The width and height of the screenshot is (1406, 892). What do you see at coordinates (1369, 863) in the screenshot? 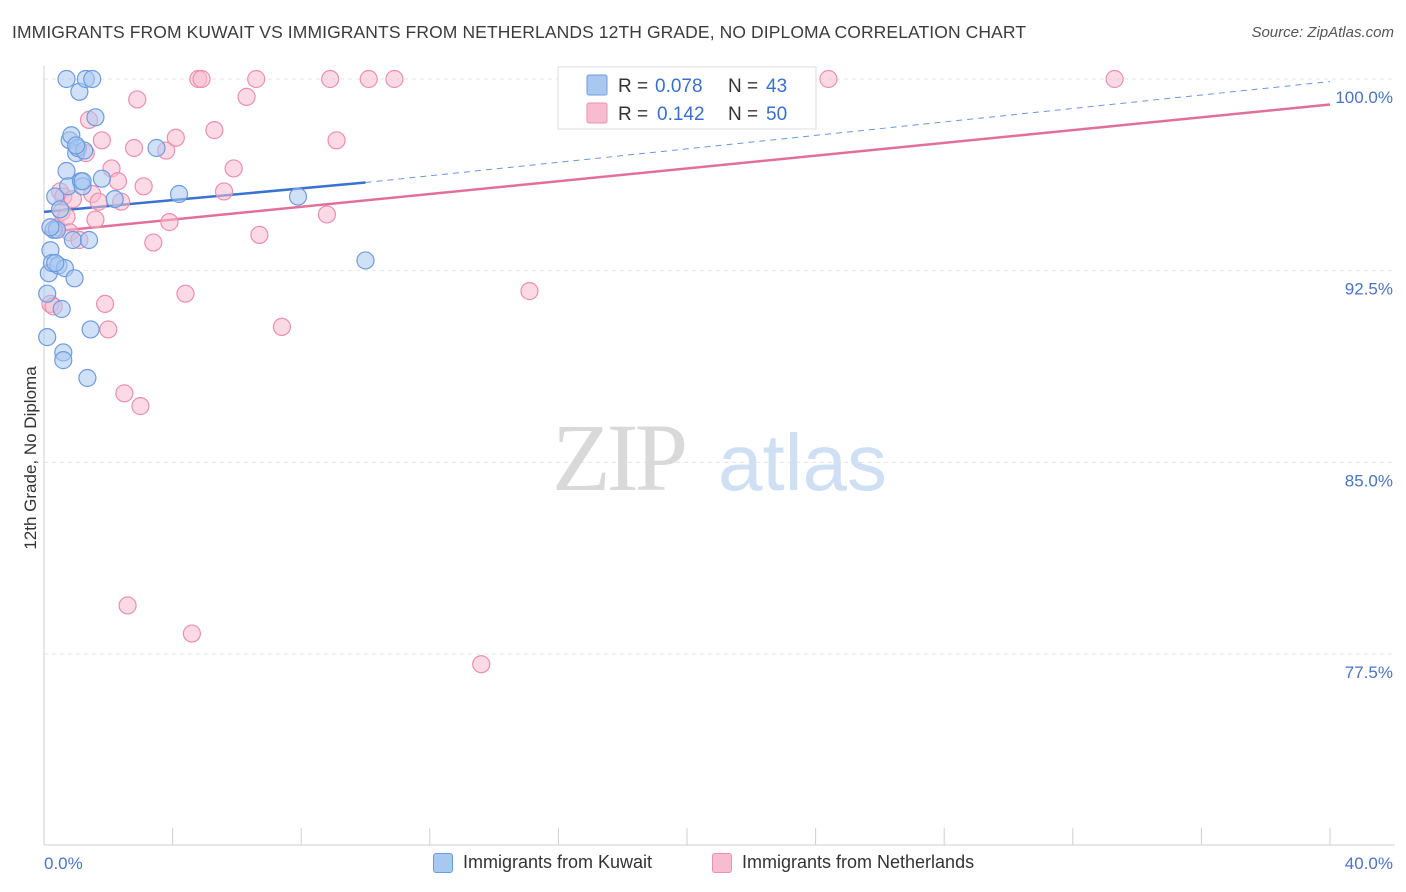
I see `x-tick-label-1: 40.0%` at bounding box center [1369, 863].